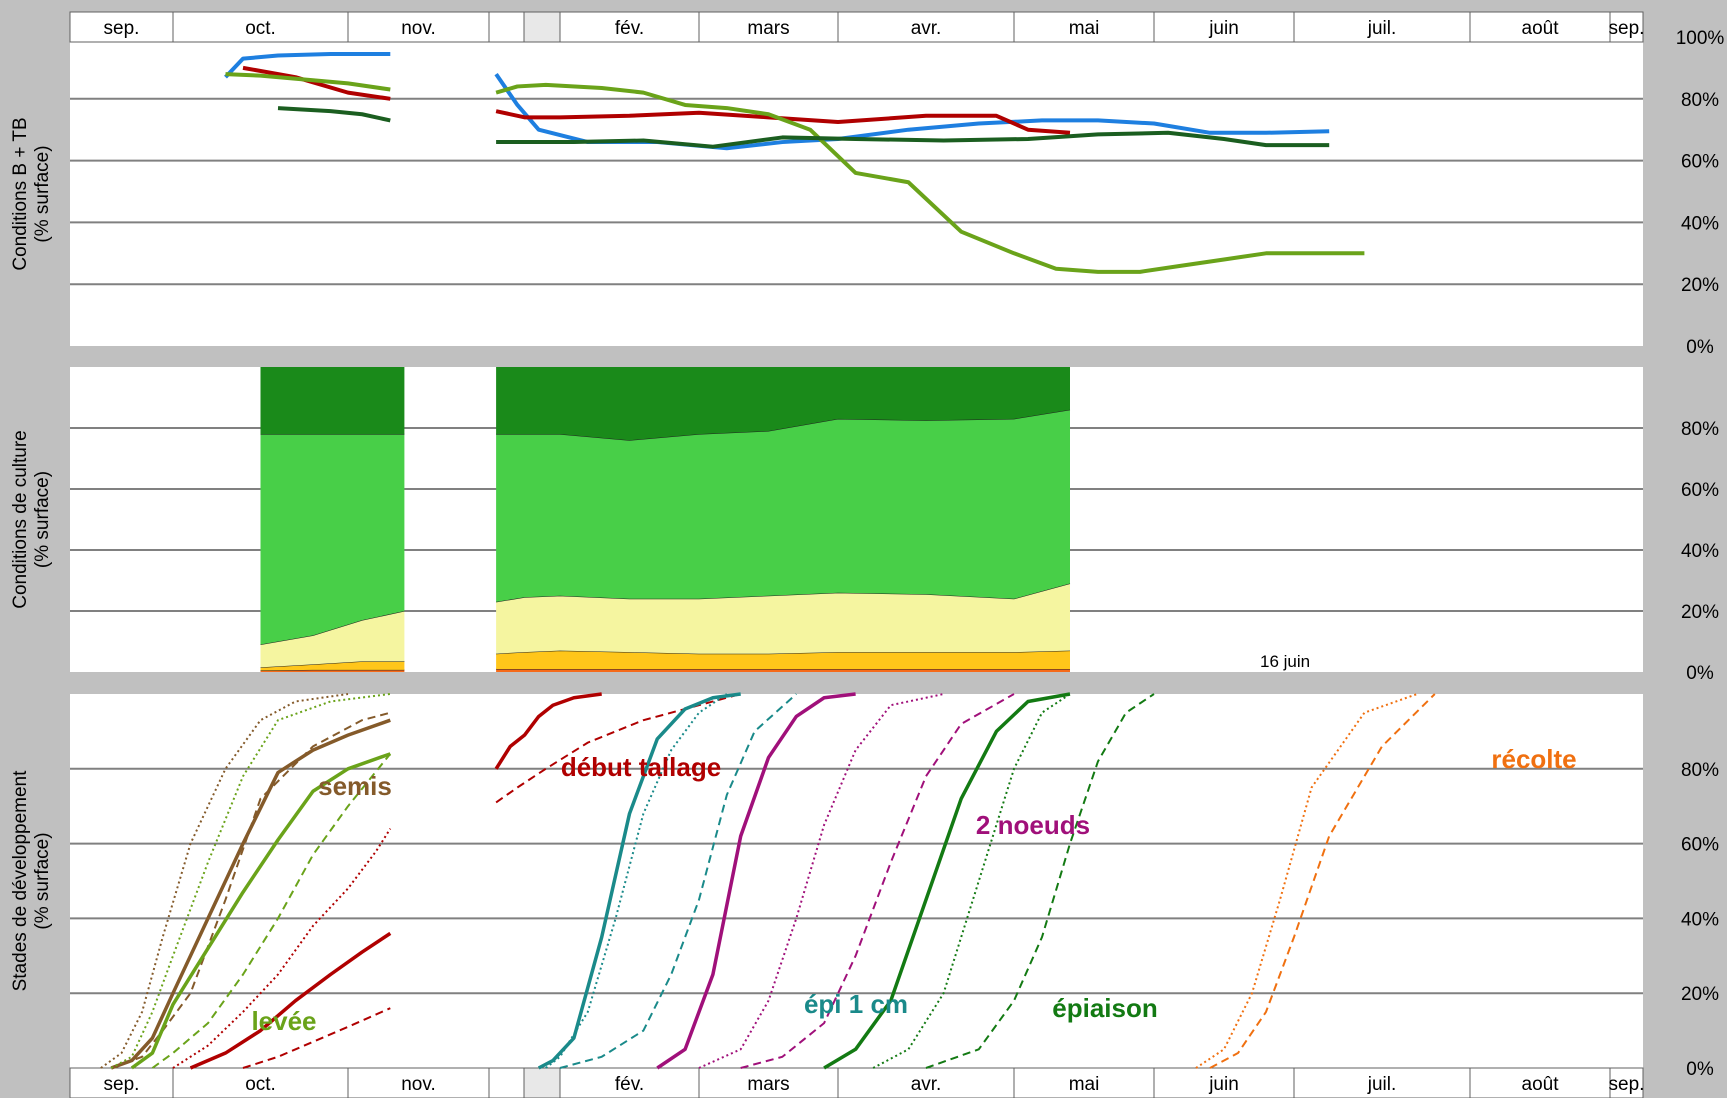  Describe the element at coordinates (20, 519) in the screenshot. I see `y-axis-label: Conditions de culture` at that location.